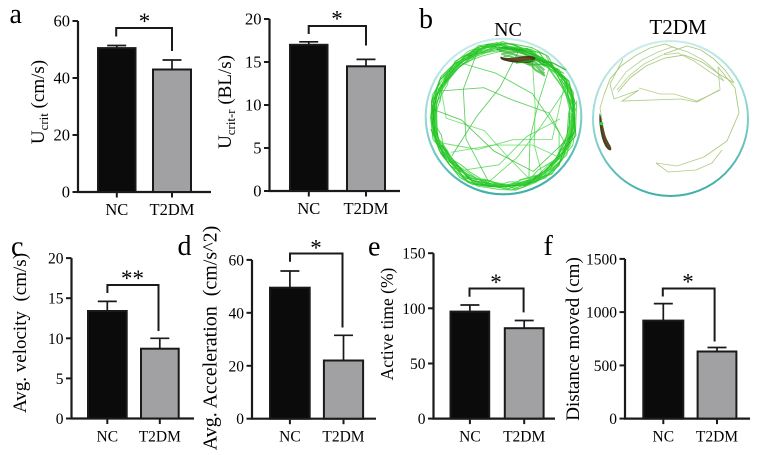 The height and width of the screenshot is (455, 760). Describe the element at coordinates (414, 254) in the screenshot. I see `svg-text: 150` at that location.